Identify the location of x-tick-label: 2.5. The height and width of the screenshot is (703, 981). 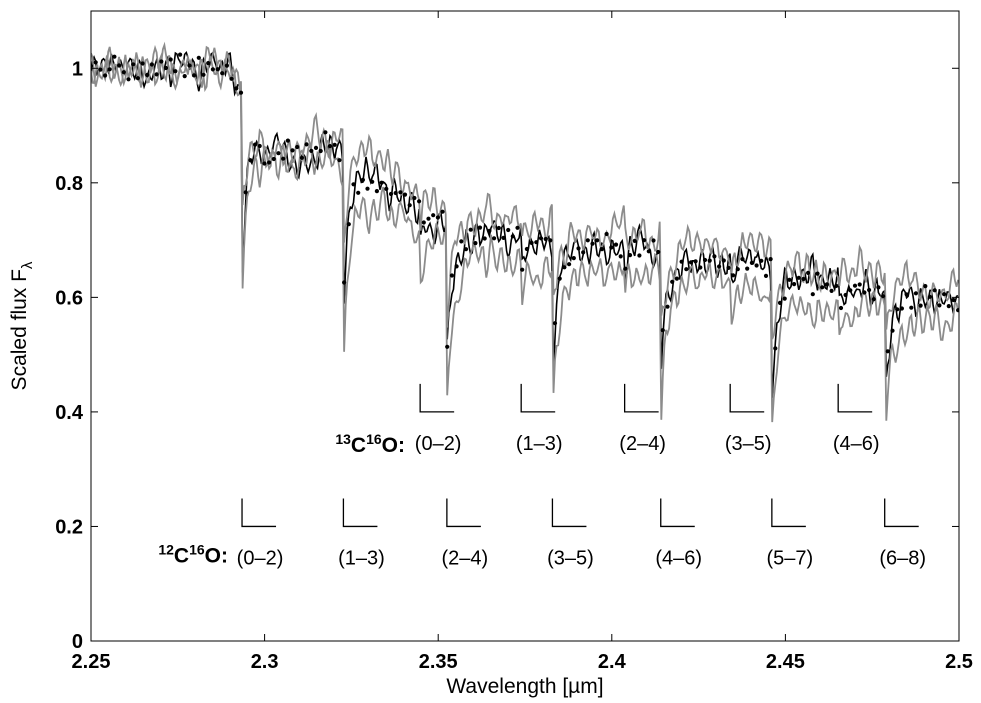
(959, 662).